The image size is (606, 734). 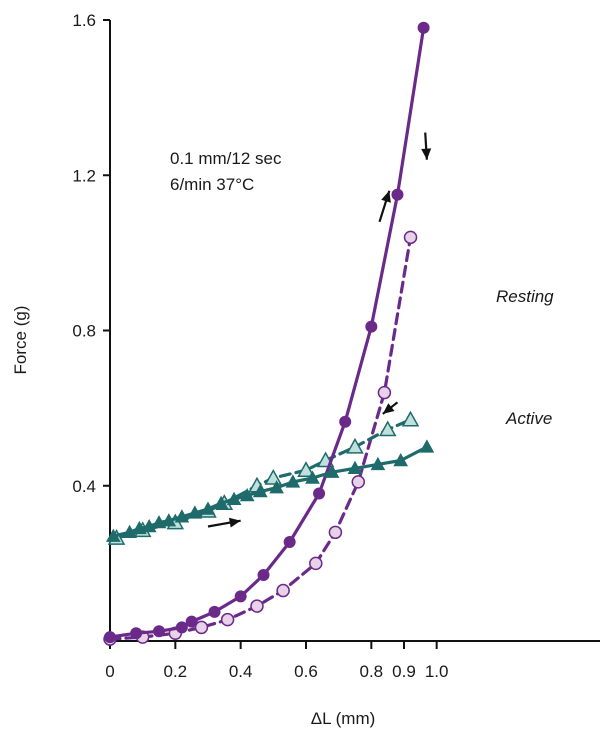 What do you see at coordinates (212, 184) in the screenshot?
I see `protocol-note-line-2: 6/min 37°C` at bounding box center [212, 184].